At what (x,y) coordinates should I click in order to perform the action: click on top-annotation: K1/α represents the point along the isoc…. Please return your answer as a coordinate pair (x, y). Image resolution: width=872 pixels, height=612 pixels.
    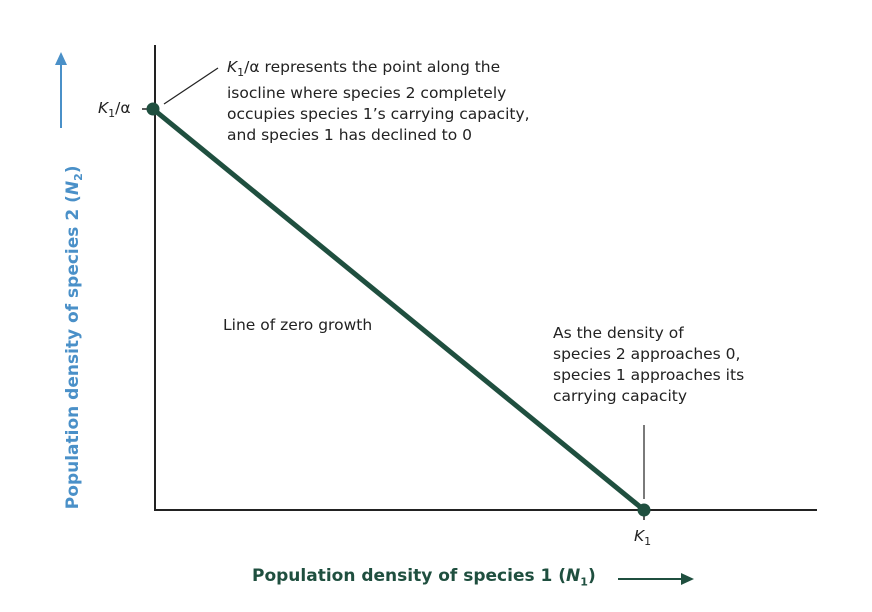
    Looking at the image, I should click on (378, 101).